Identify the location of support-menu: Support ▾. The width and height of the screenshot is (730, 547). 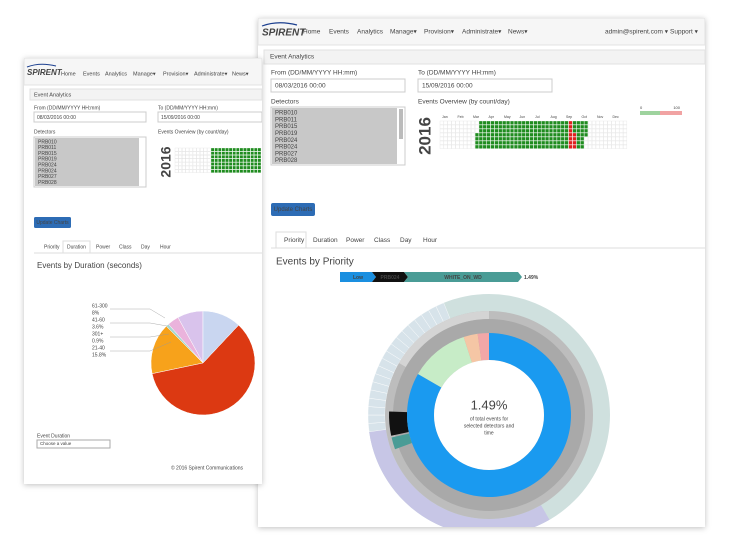
(684, 32).